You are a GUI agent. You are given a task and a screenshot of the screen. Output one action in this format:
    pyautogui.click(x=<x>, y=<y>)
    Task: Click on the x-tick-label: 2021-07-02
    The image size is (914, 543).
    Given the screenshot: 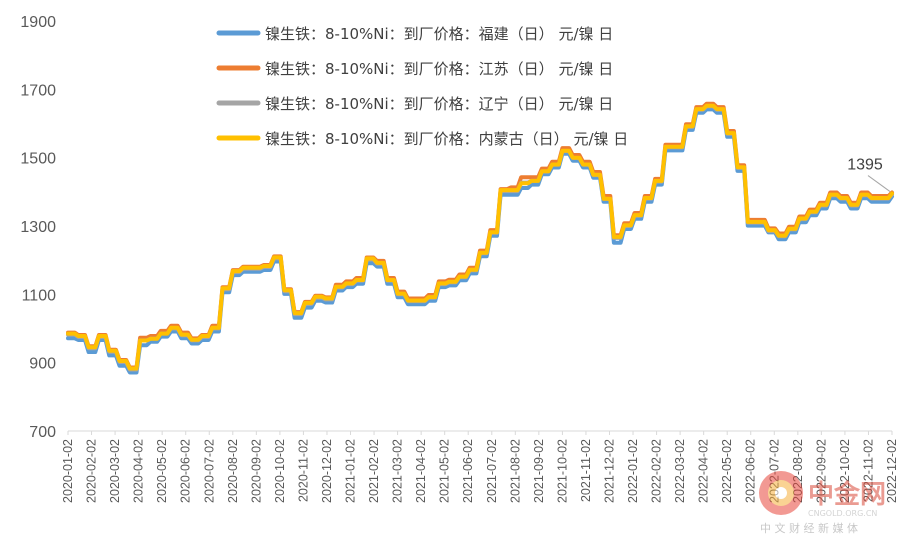 What is the action you would take?
    pyautogui.click(x=492, y=471)
    